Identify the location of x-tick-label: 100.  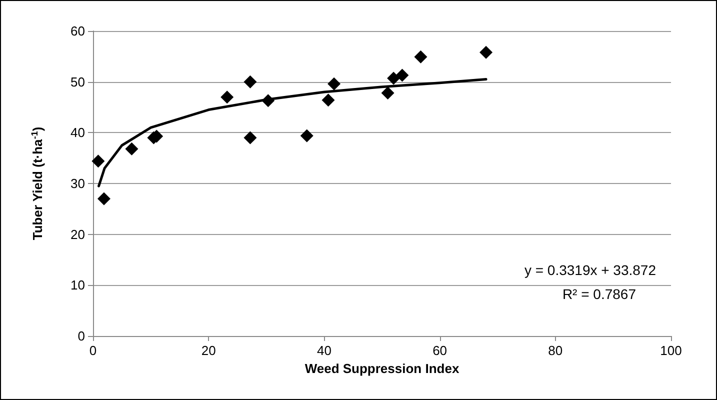
(671, 350).